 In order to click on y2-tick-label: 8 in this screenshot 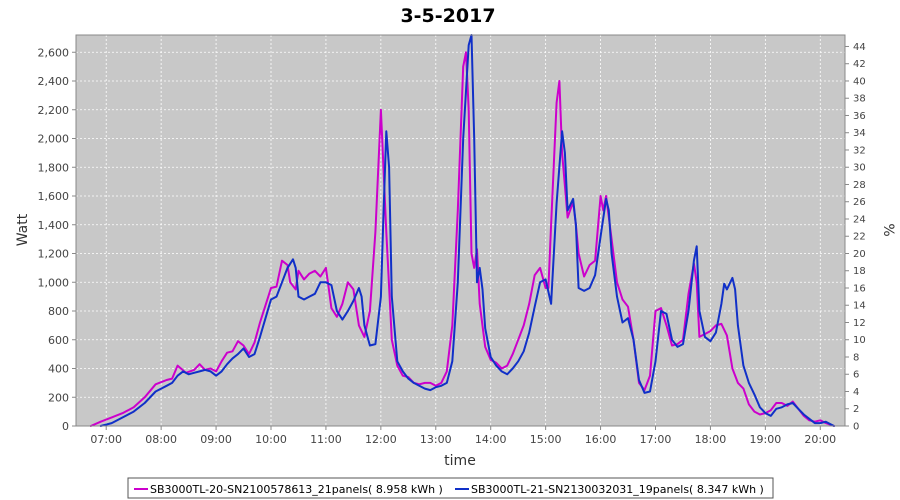, I will do `click(856, 357)`.